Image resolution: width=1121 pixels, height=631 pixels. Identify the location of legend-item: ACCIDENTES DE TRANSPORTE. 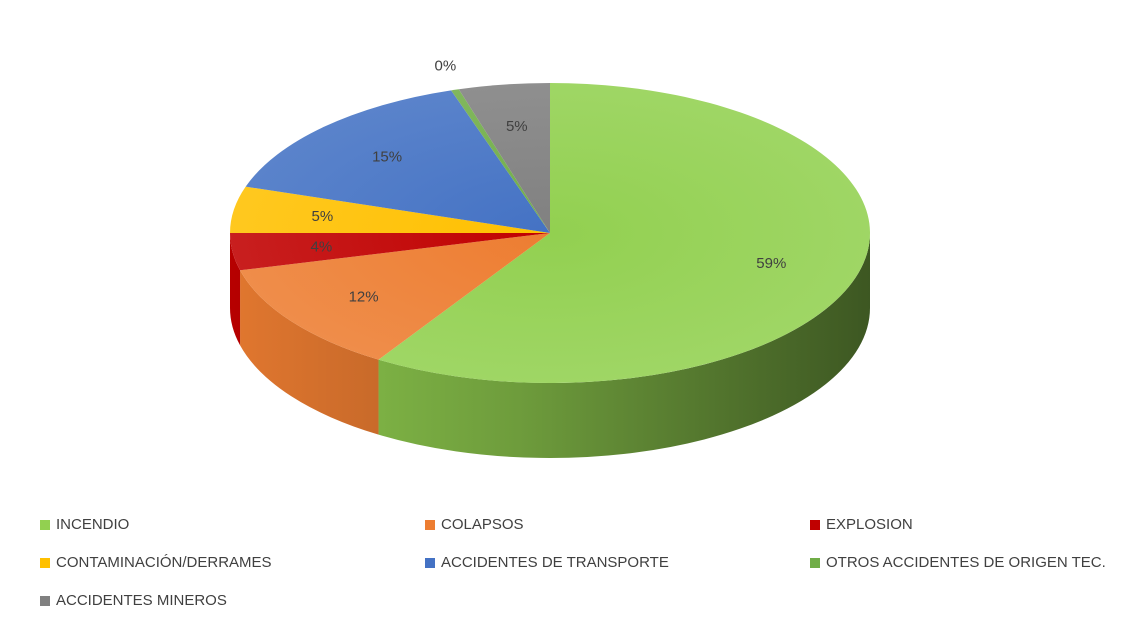
(547, 562).